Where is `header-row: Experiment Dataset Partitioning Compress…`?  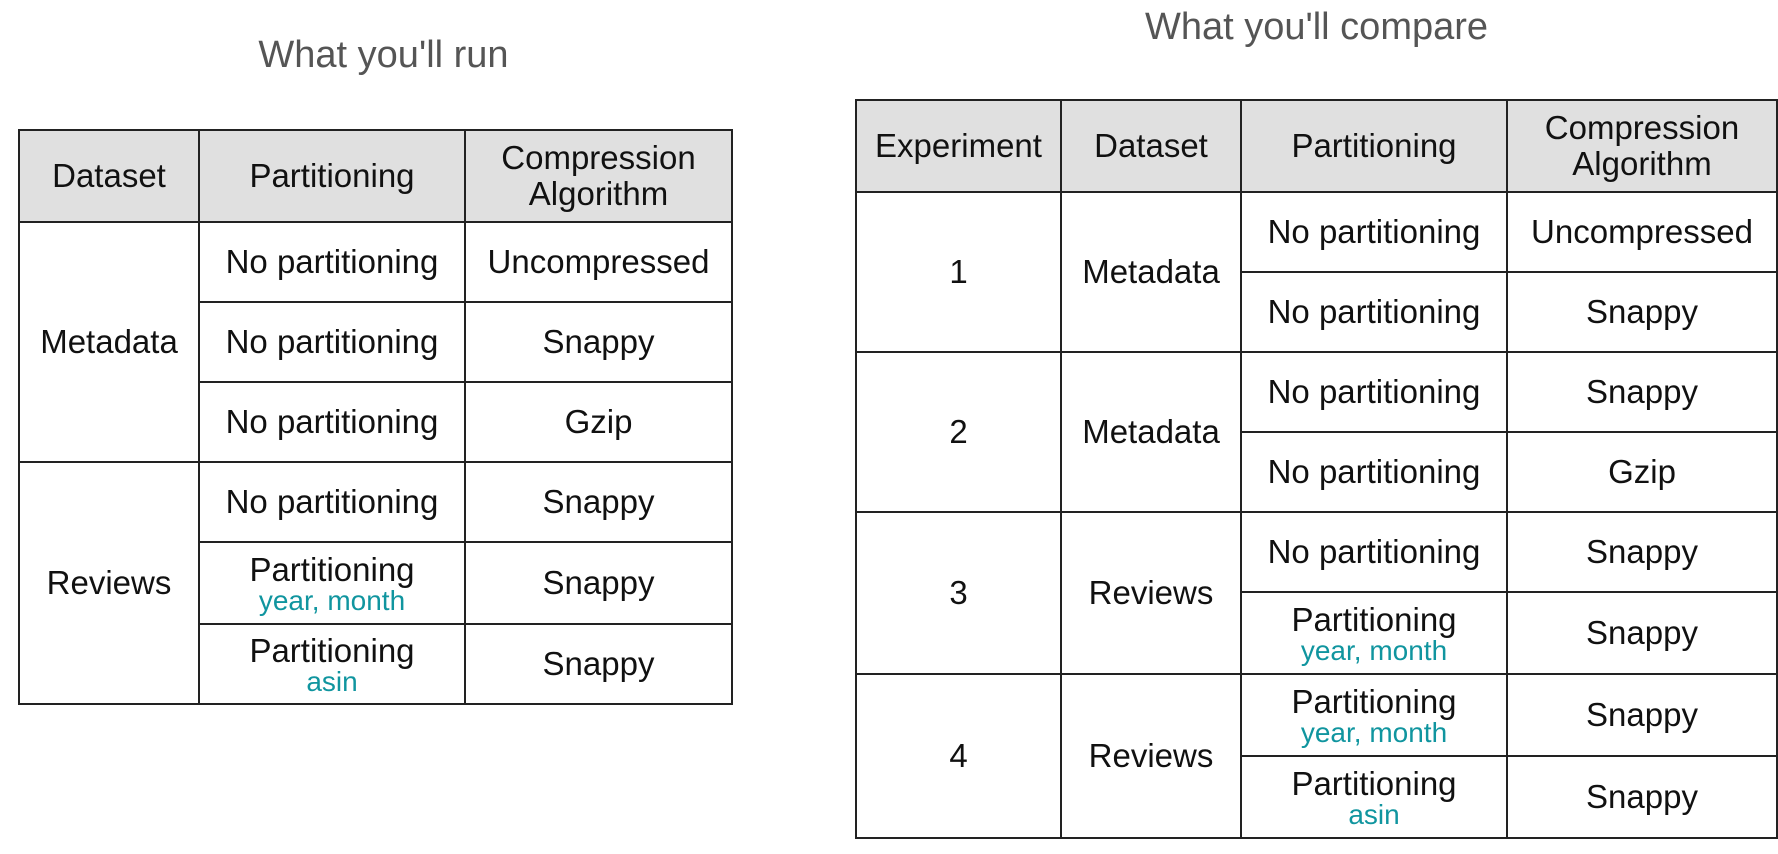 header-row: Experiment Dataset Partitioning Compress… is located at coordinates (1316, 146).